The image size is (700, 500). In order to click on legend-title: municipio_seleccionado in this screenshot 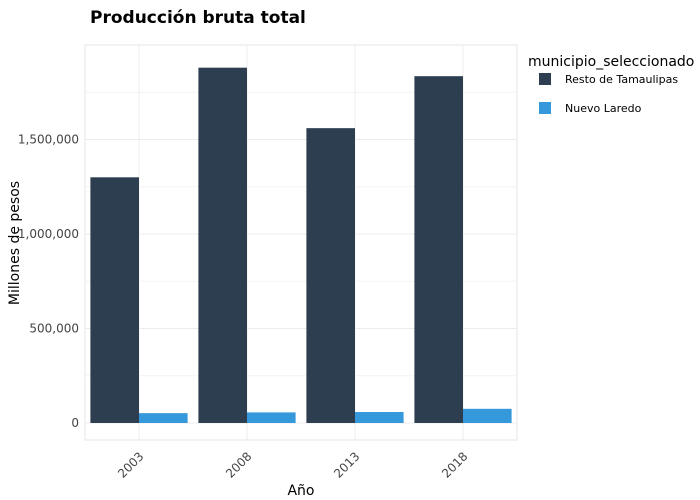, I will do `click(611, 62)`.